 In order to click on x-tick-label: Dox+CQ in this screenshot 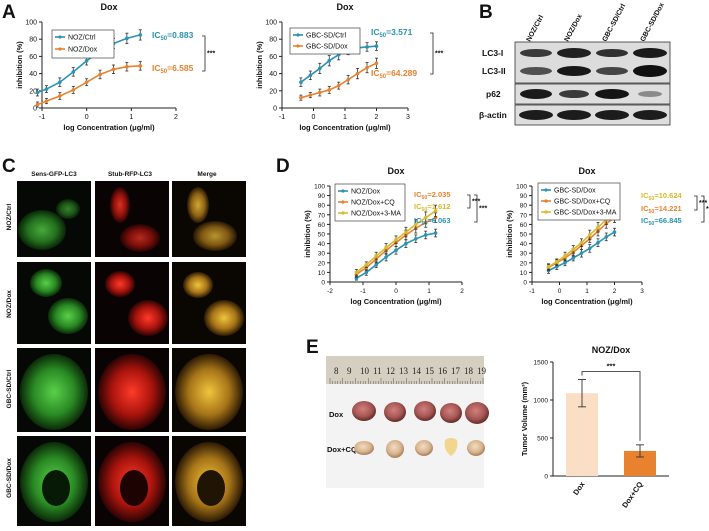, I will do `click(632, 495)`.